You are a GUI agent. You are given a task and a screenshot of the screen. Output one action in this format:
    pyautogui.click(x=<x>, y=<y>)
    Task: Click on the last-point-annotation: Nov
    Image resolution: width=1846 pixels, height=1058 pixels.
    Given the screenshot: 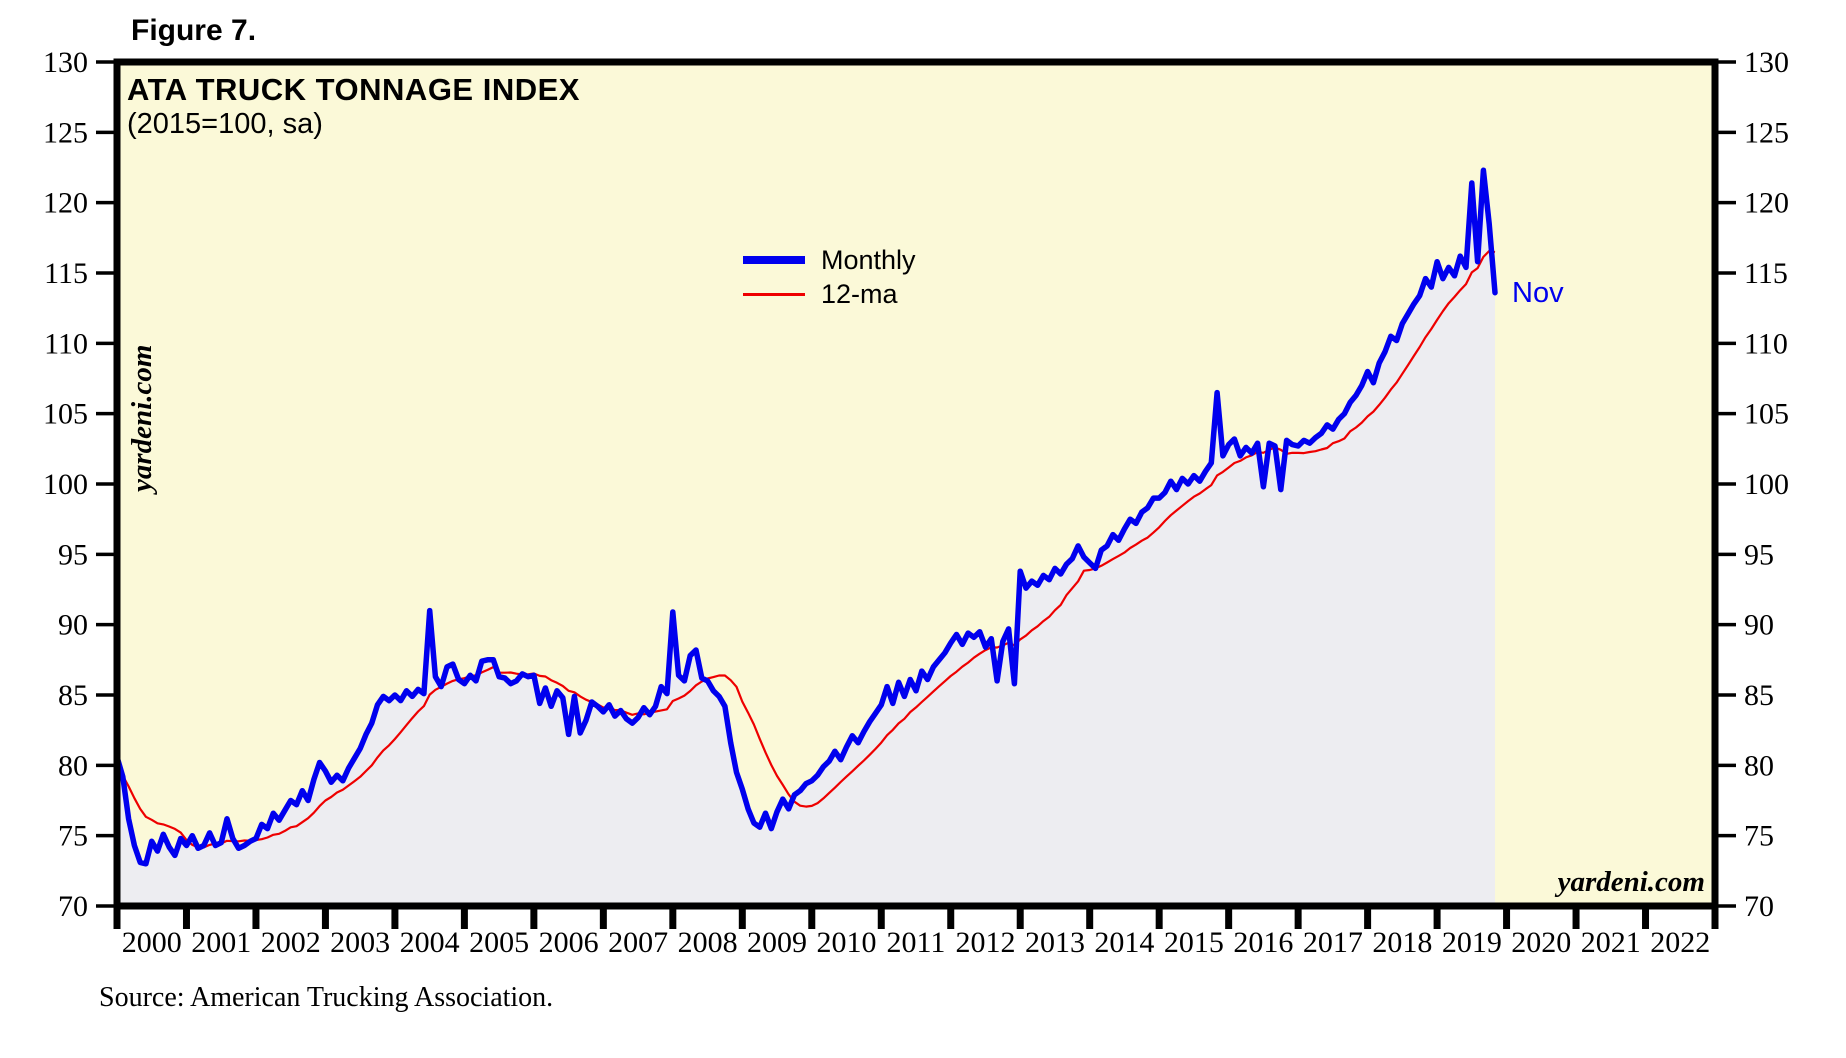 What is the action you would take?
    pyautogui.click(x=1538, y=293)
    